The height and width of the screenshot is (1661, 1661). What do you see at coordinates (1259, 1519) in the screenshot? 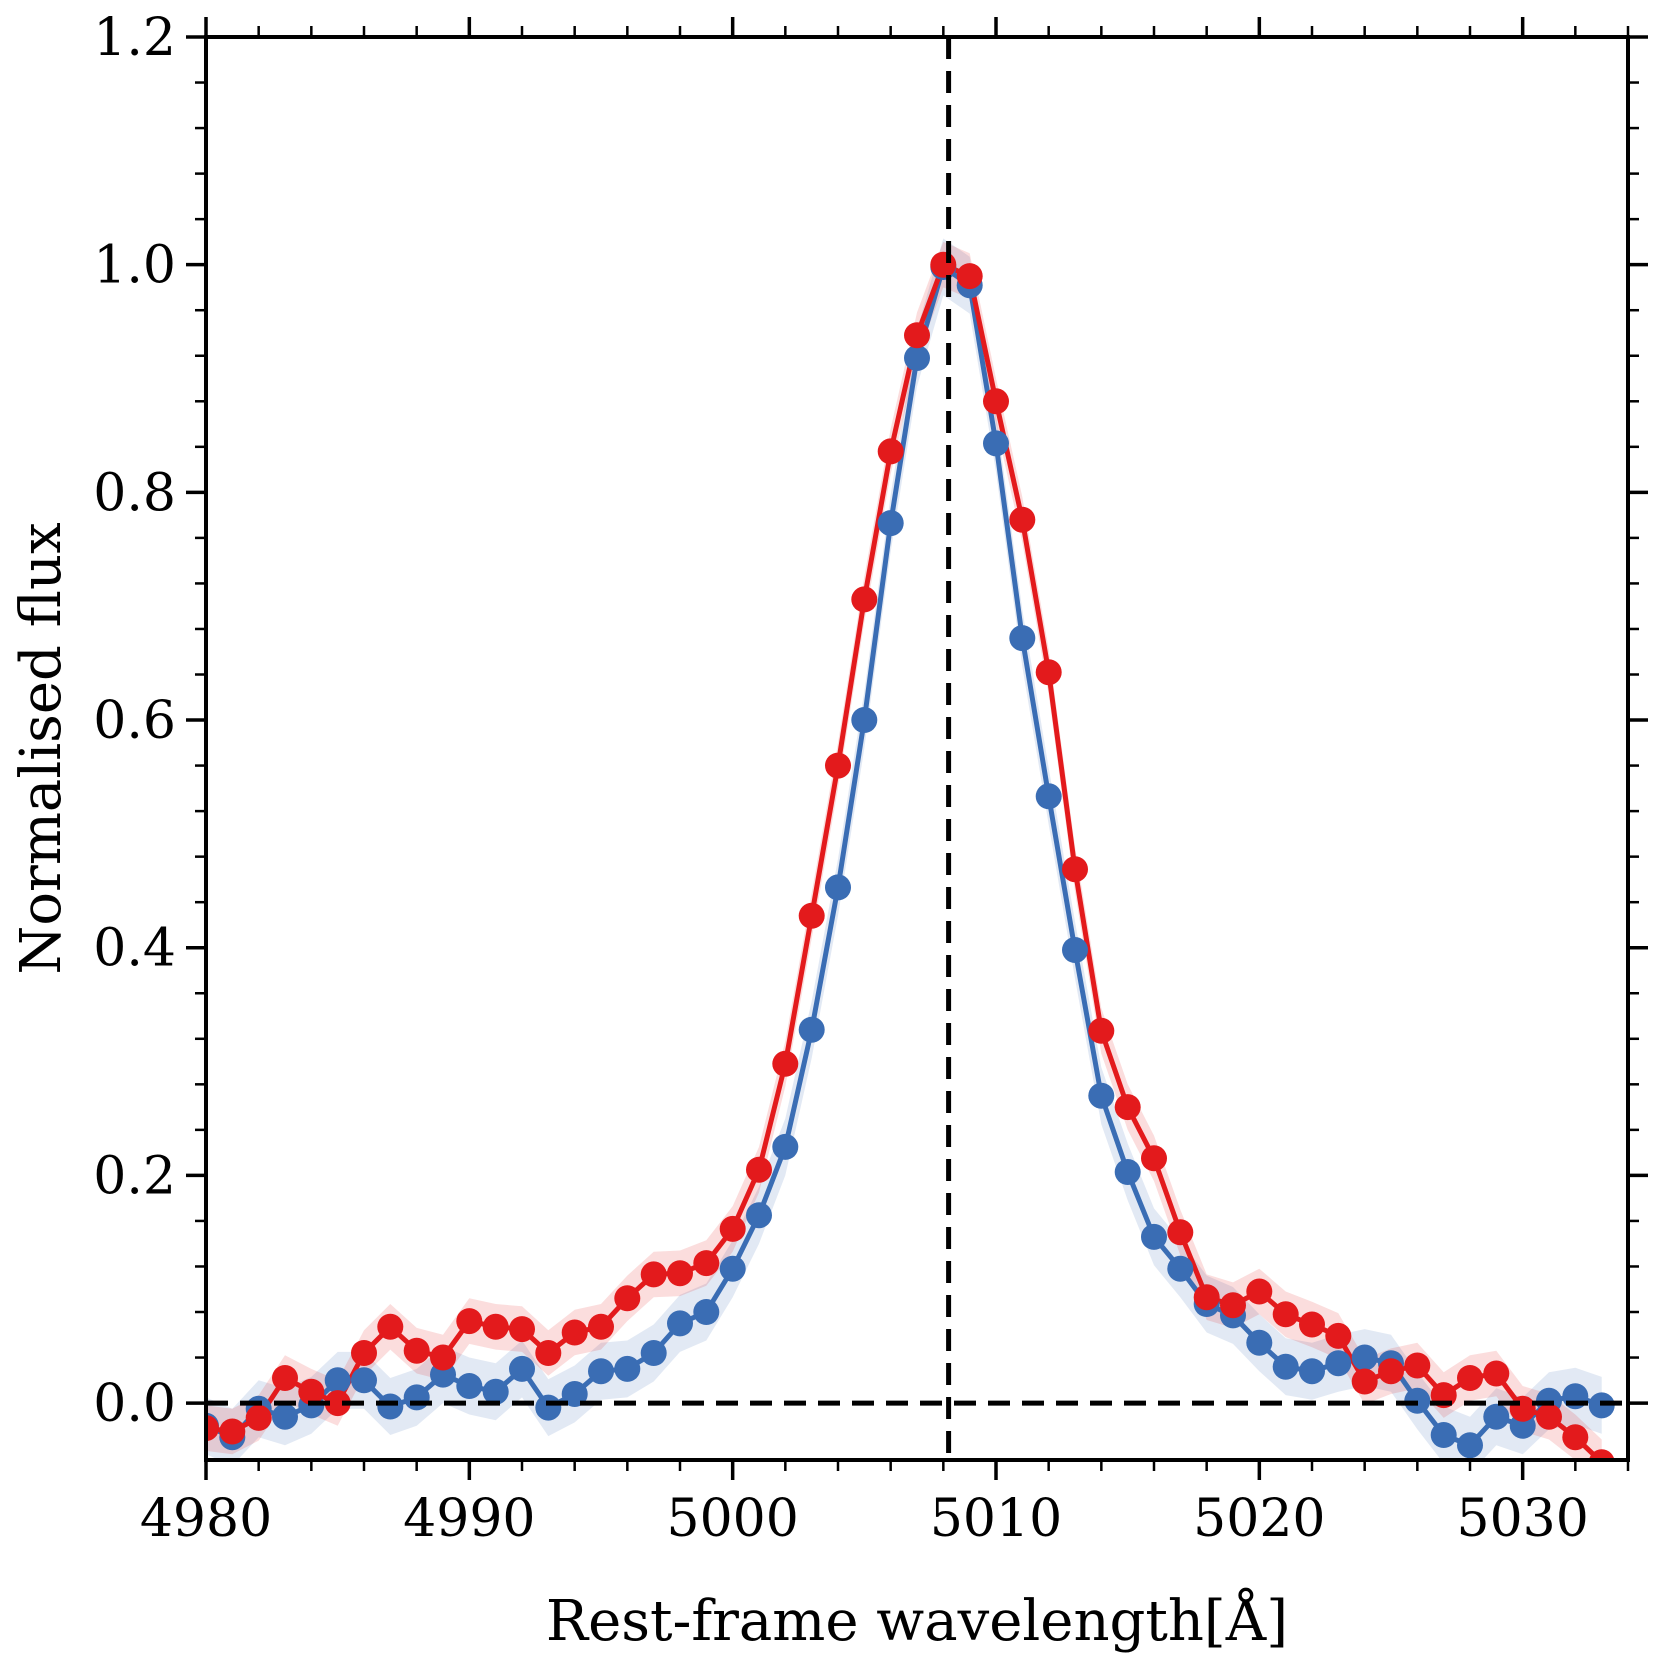
I see `x-tick-label: 5020` at bounding box center [1259, 1519].